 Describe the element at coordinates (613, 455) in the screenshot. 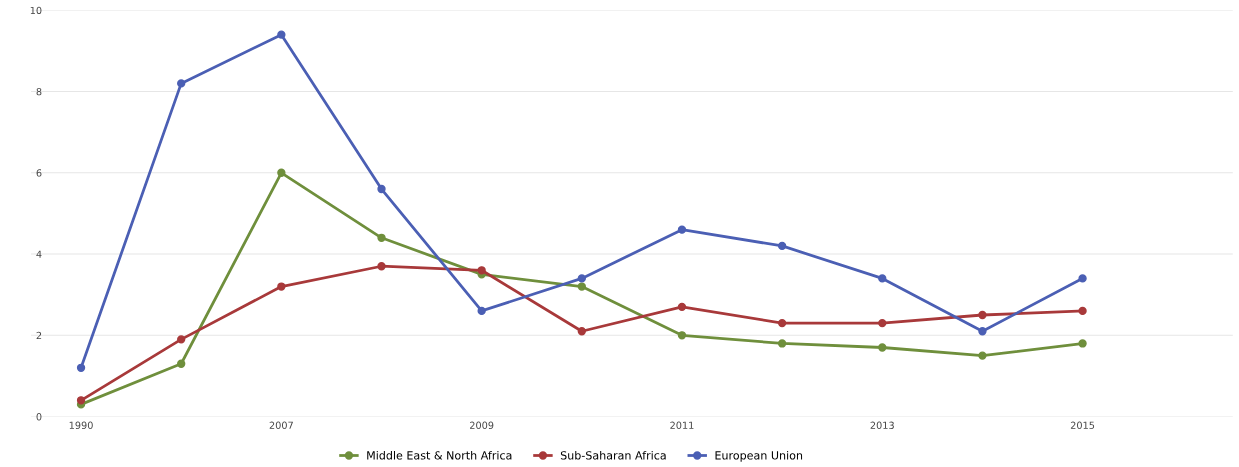

I see `legend-label: Sub-Saharan Africa` at that location.